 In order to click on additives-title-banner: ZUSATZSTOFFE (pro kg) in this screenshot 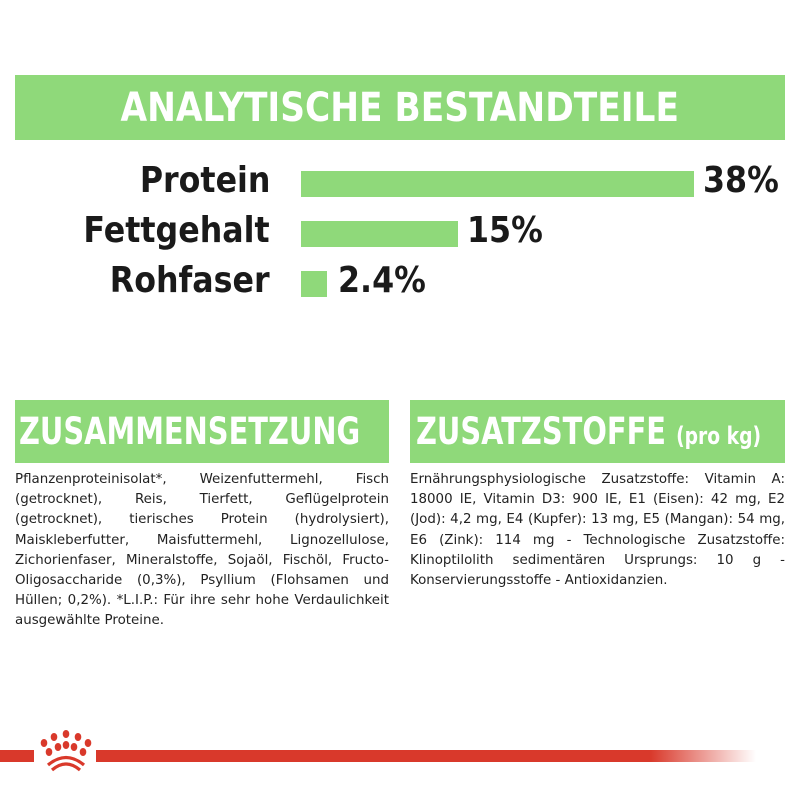, I will do `click(597, 431)`.